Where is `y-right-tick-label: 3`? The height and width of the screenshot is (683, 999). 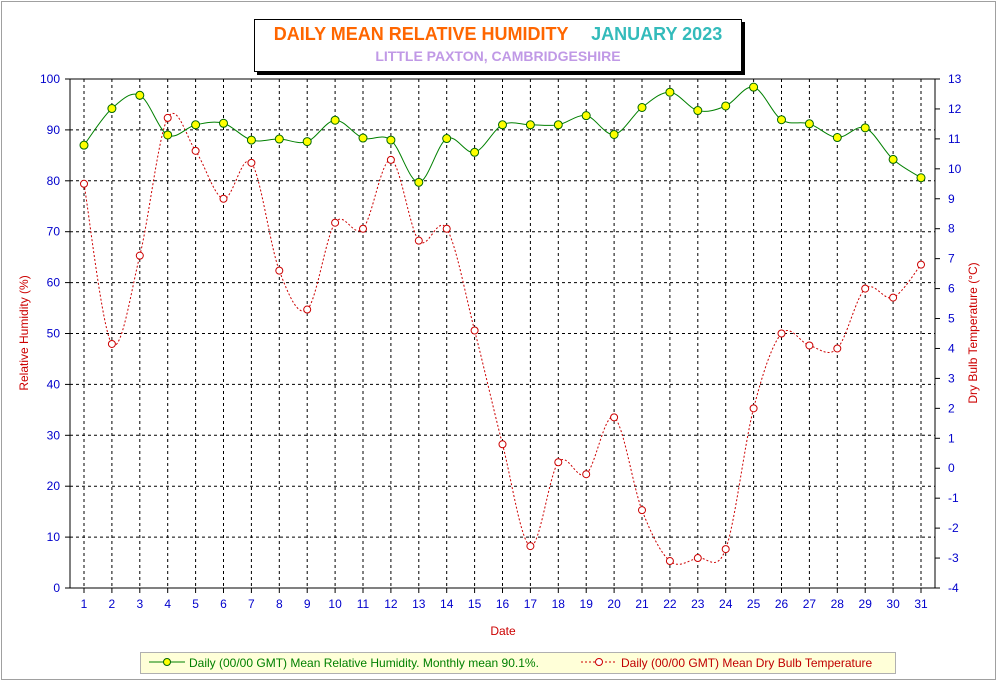
y-right-tick-label: 3 is located at coordinates (951, 378).